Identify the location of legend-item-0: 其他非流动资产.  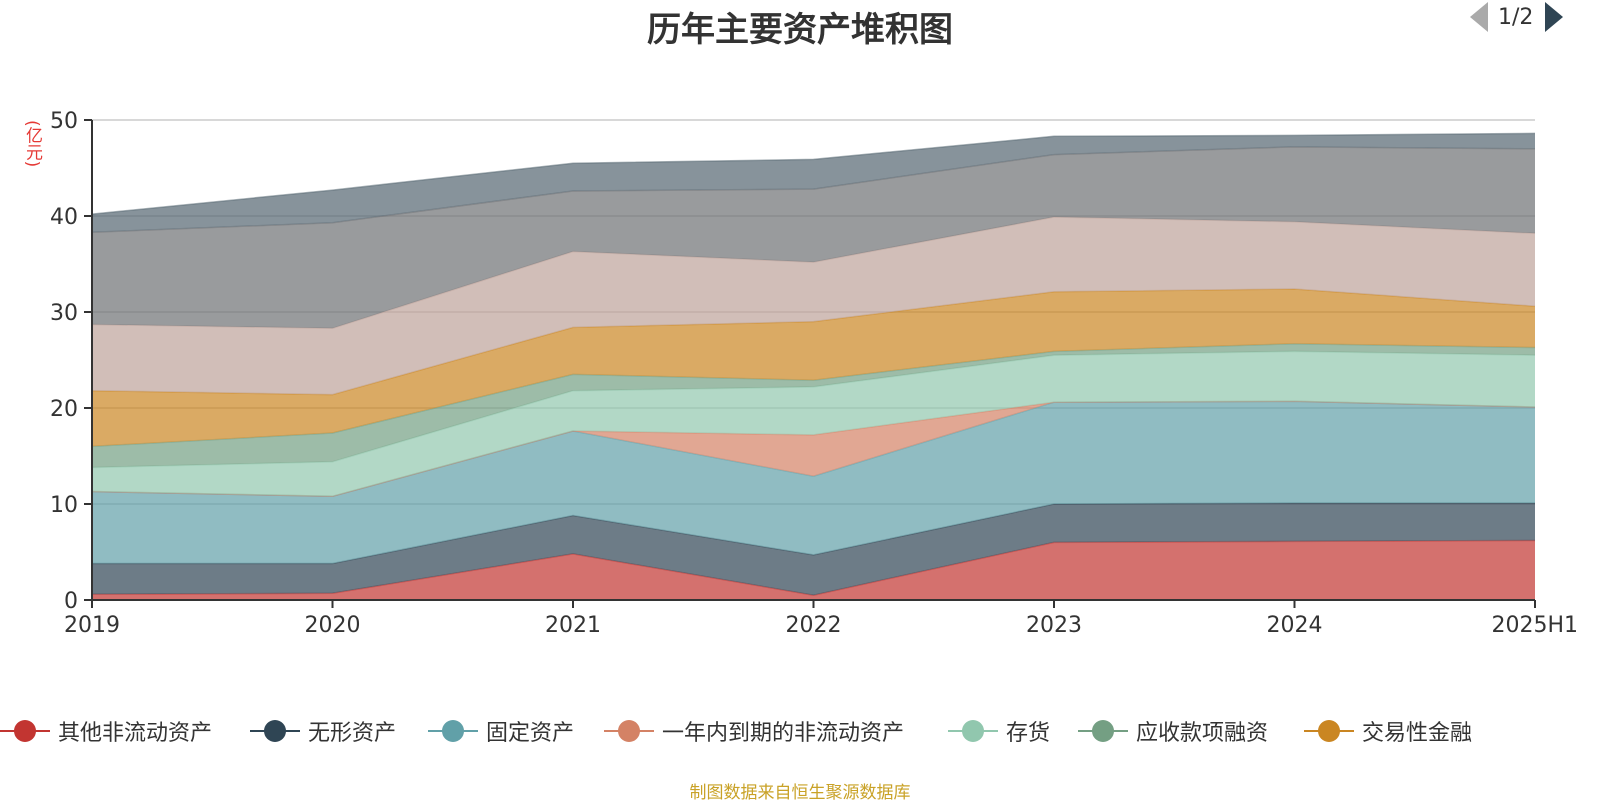
(106, 731).